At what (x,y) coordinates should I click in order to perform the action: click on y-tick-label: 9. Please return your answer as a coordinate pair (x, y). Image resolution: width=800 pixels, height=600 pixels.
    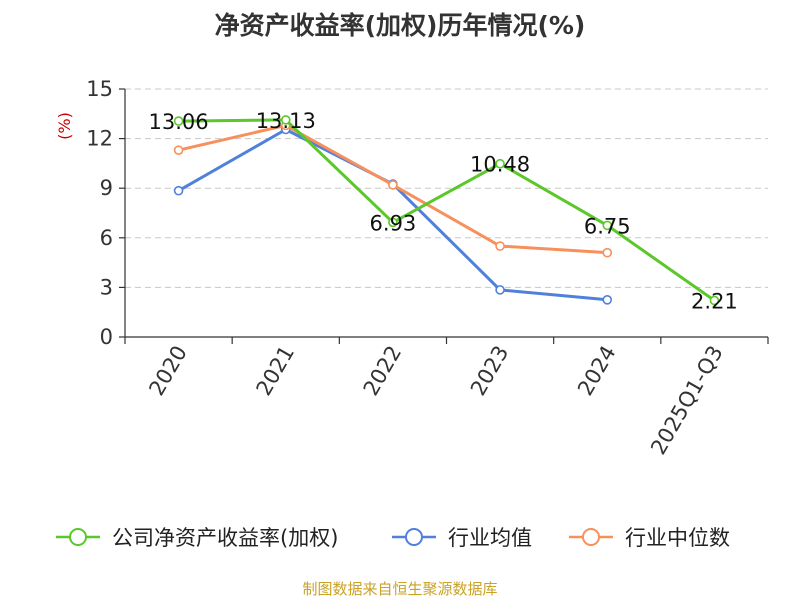
    Looking at the image, I should click on (106, 188).